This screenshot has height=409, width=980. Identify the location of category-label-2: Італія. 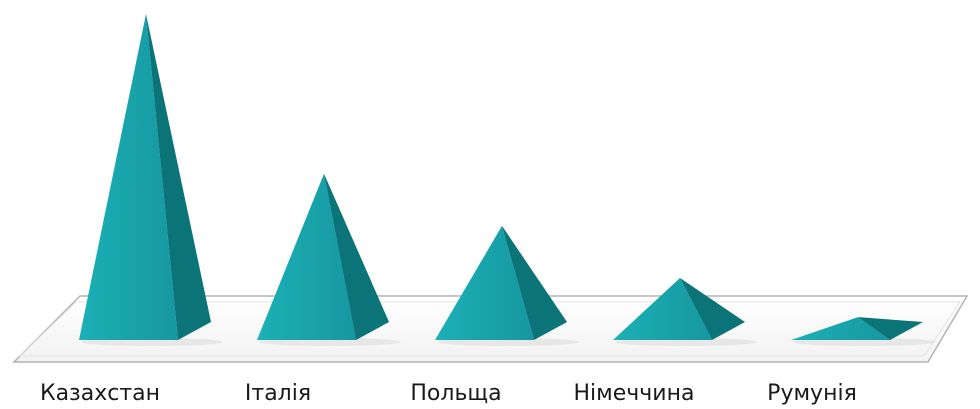
(278, 393).